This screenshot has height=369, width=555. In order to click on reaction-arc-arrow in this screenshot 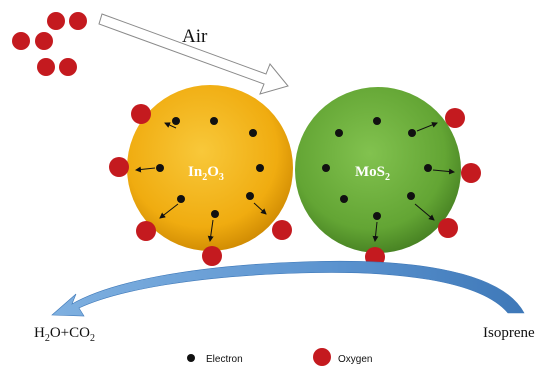, I will do `click(288, 288)`.